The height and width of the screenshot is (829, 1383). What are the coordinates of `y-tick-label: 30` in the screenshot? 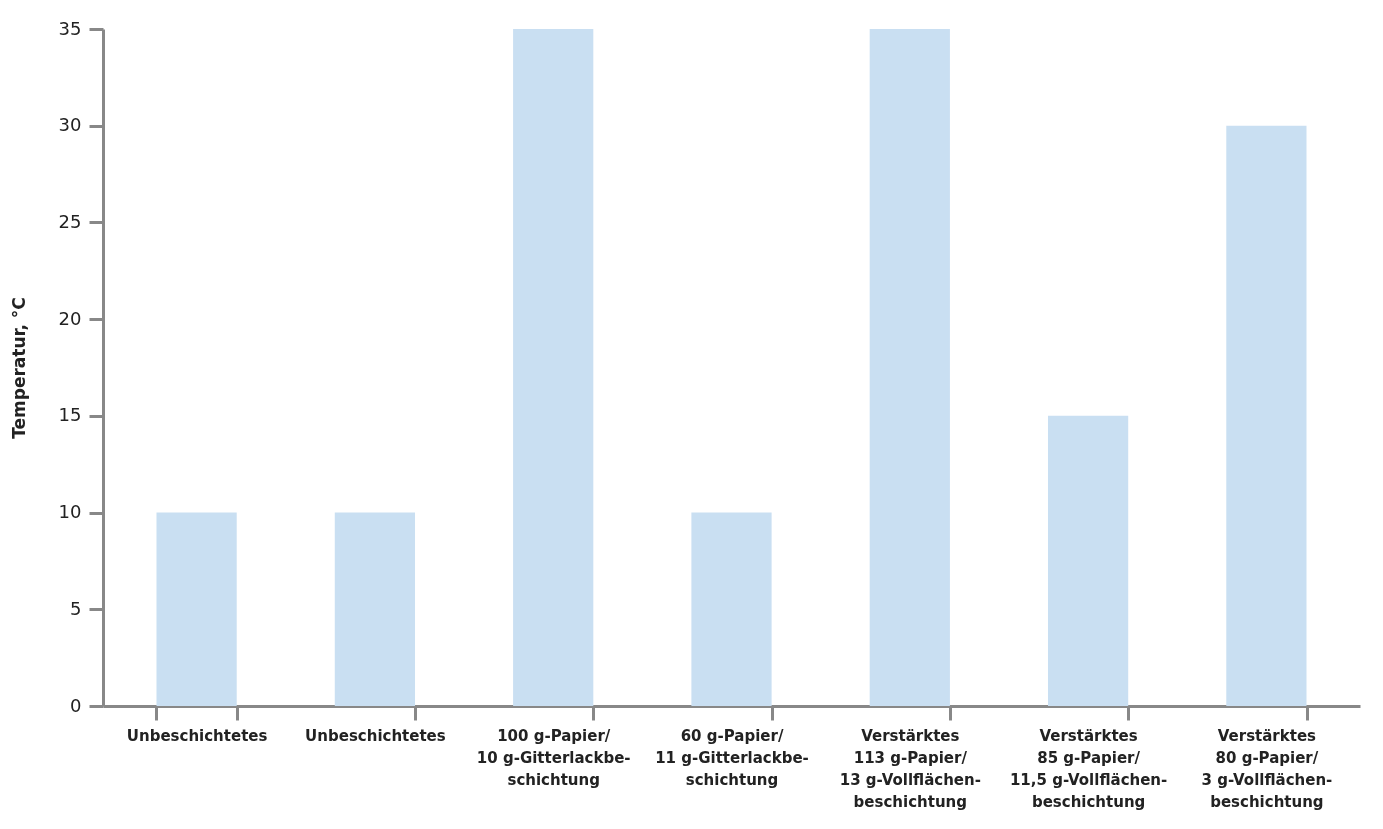 It's located at (70, 125).